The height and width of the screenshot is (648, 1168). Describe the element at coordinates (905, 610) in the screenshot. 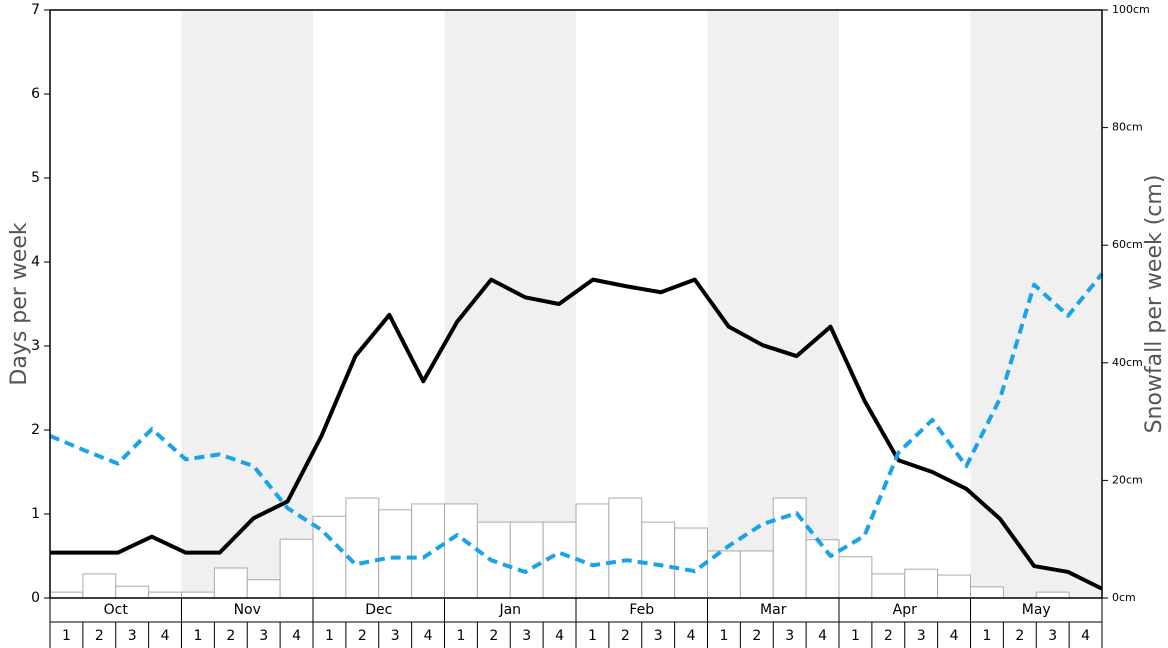

I see `month-label: Apr` at that location.